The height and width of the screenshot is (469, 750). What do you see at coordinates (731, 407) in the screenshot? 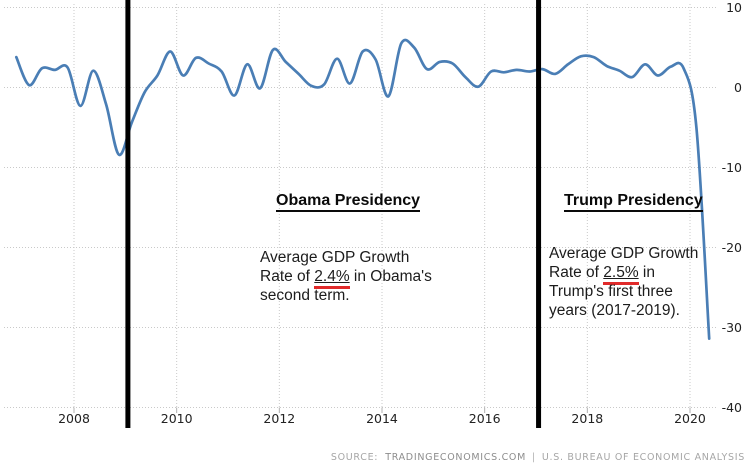
I see `y-axis-label: -40` at bounding box center [731, 407].